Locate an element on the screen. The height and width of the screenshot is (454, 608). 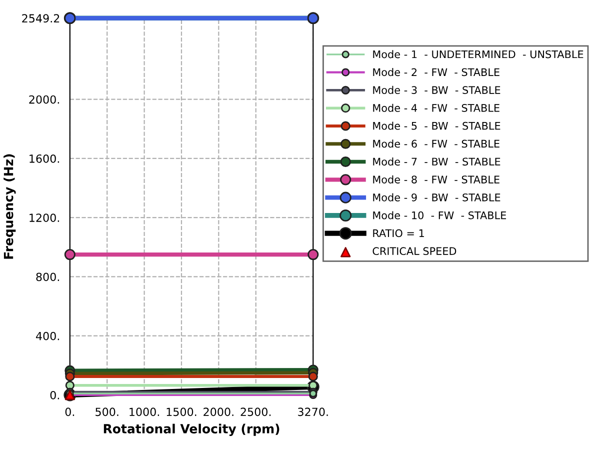
x-tick-label: 2500. is located at coordinates (255, 412).